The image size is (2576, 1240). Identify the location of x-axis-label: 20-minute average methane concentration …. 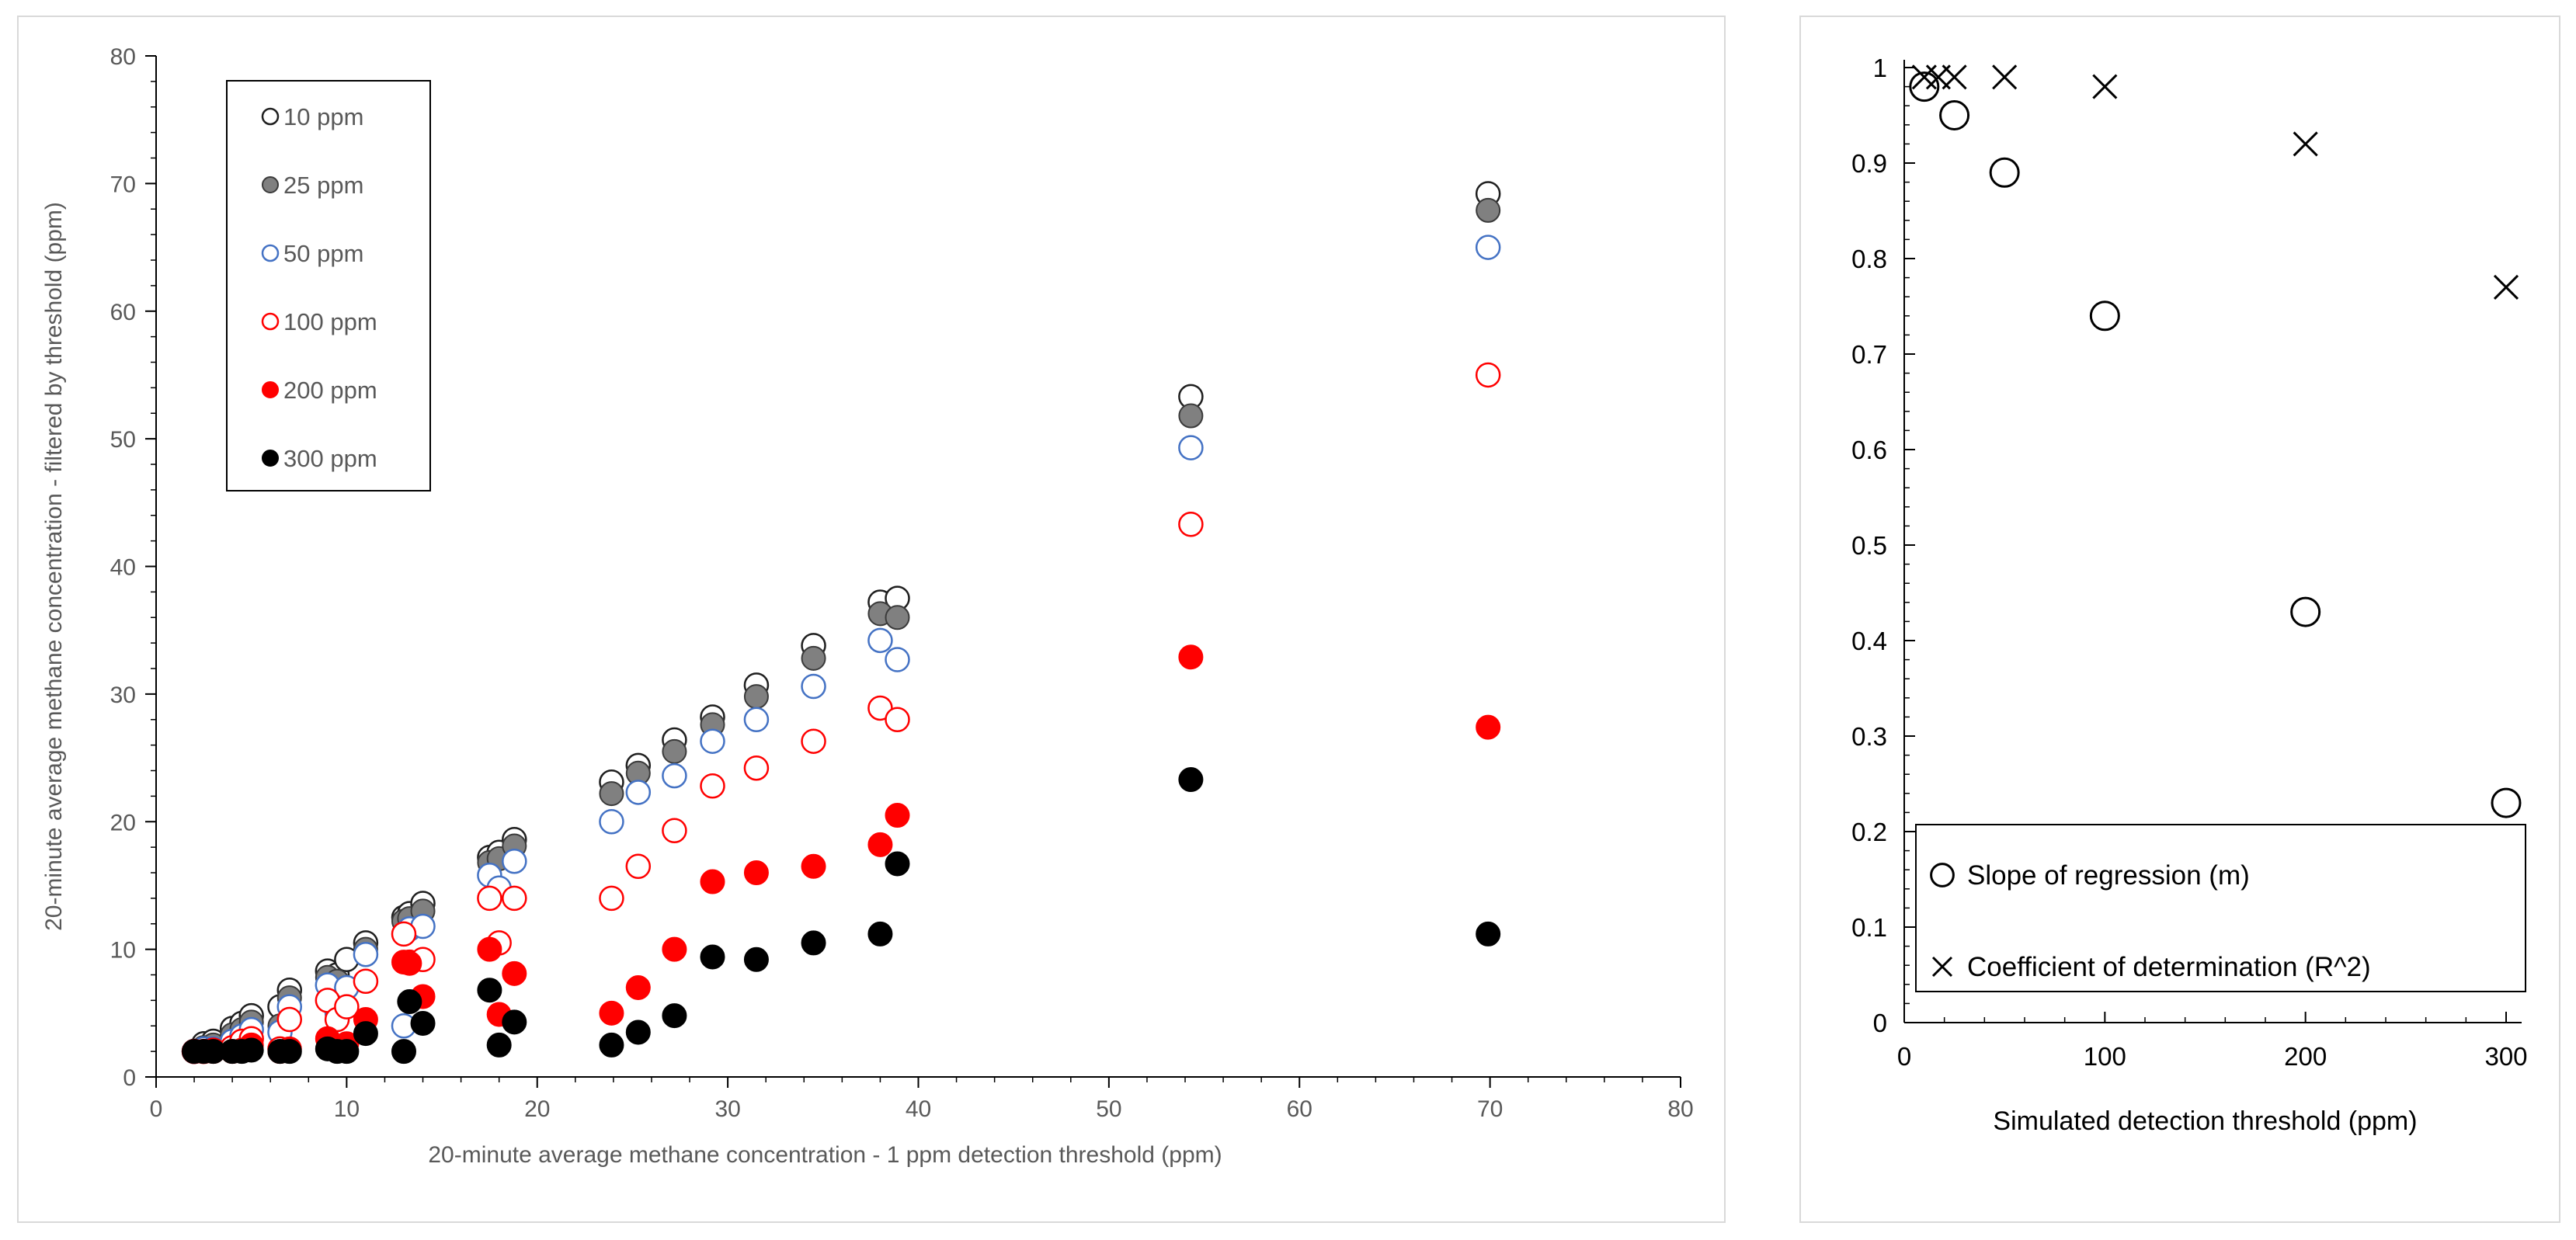
(825, 1155).